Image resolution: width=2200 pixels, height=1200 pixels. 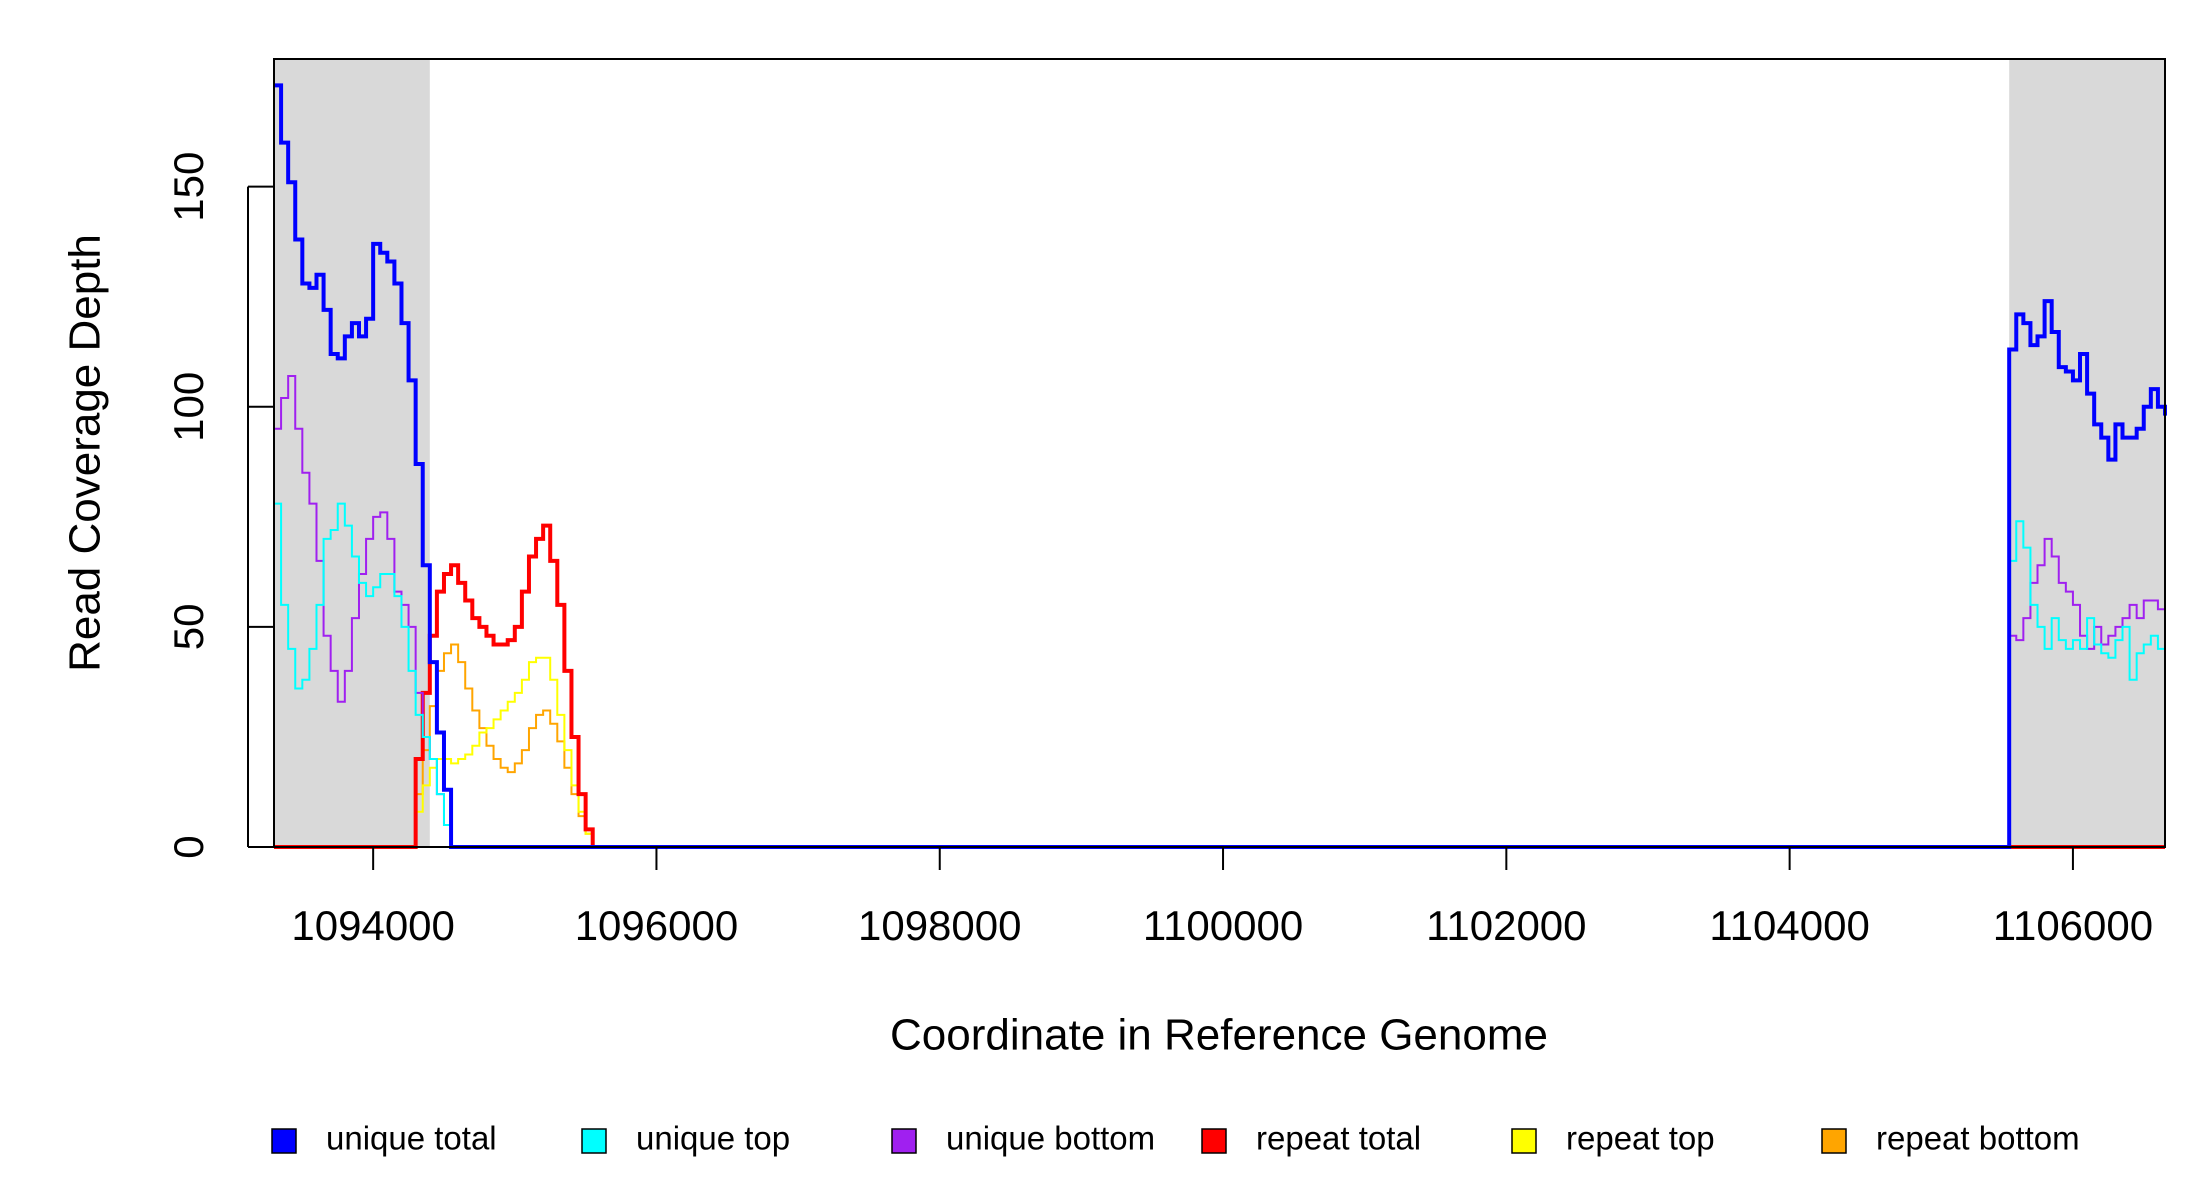 I want to click on legend-label: unique bottom, so click(x=1050, y=1138).